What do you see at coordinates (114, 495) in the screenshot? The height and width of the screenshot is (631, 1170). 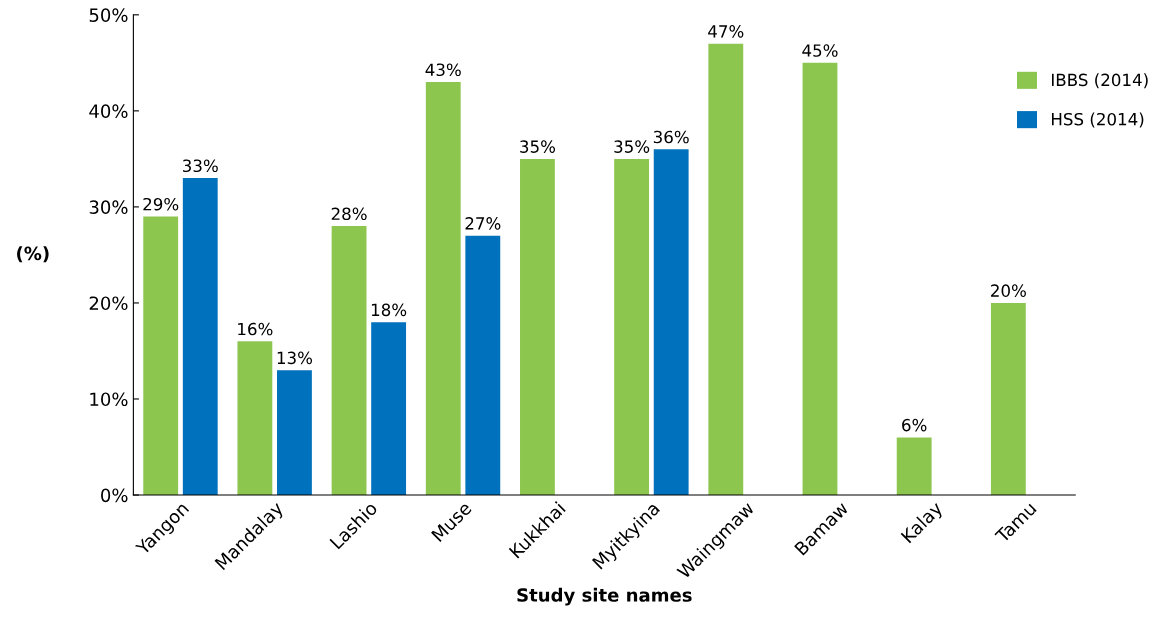 I see `y-tick-label: 0%` at bounding box center [114, 495].